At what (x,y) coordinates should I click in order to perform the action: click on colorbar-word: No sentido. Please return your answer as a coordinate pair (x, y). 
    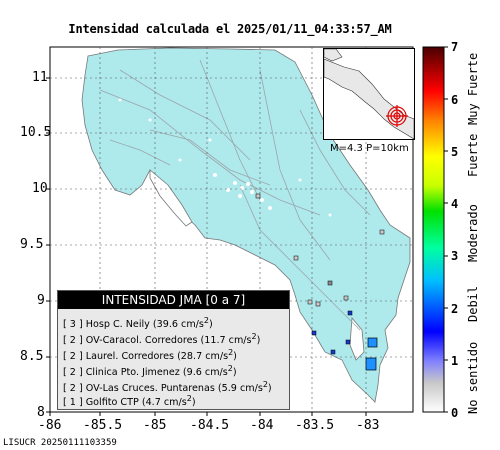
    Looking at the image, I should click on (473, 377).